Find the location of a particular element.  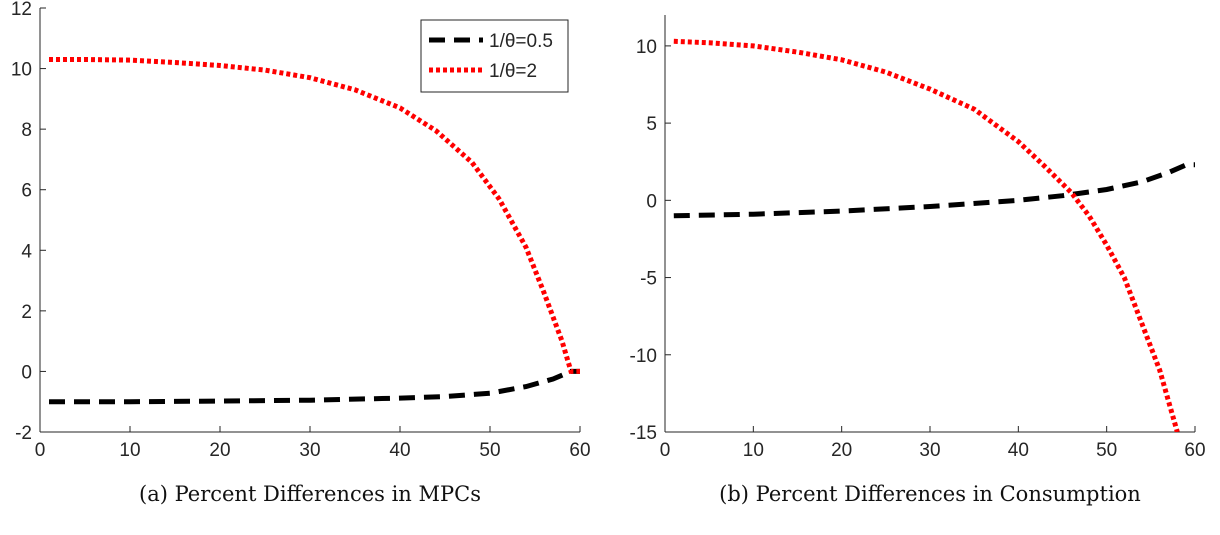

y-tick-label: 6 is located at coordinates (26, 191).